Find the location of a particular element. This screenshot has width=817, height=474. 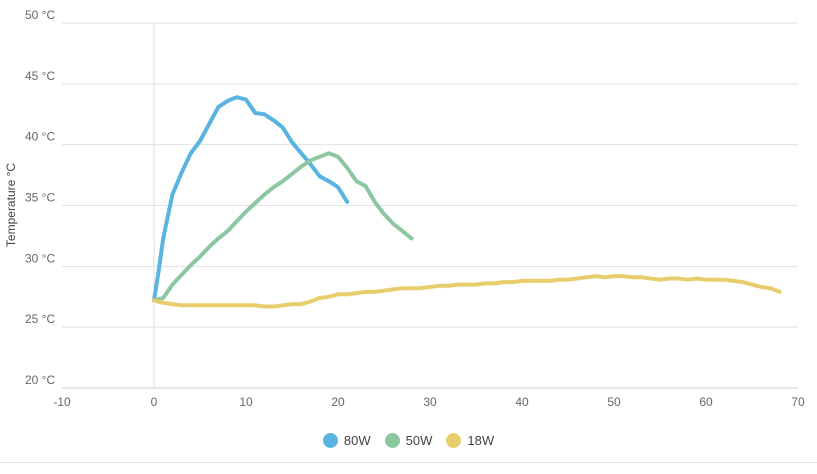

x-tick-label: 10 is located at coordinates (246, 402).